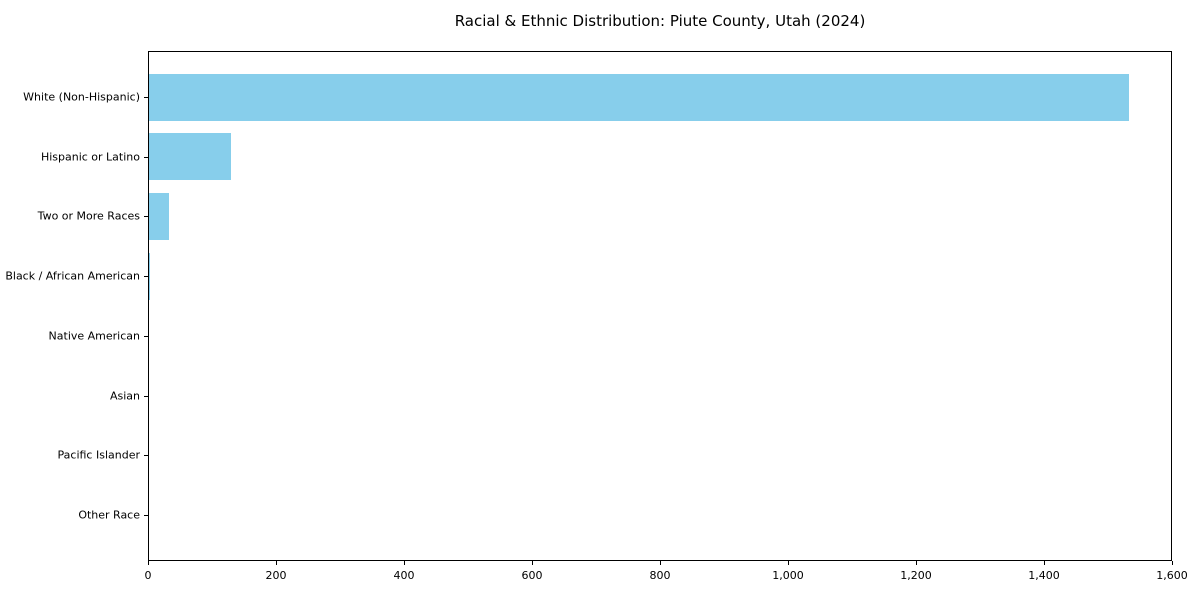  What do you see at coordinates (124, 396) in the screenshot?
I see `y-tick-label: Asian` at bounding box center [124, 396].